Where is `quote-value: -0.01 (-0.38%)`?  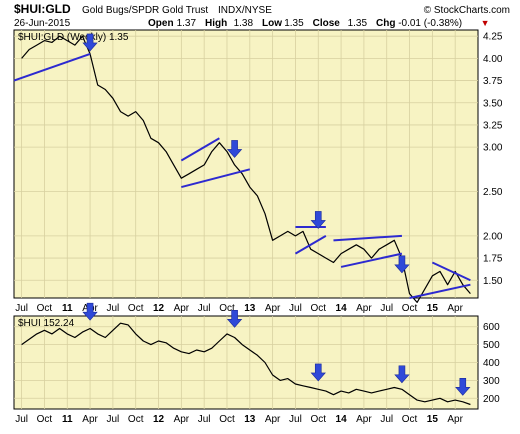
quote-value: -0.01 (-0.38%) is located at coordinates (430, 23).